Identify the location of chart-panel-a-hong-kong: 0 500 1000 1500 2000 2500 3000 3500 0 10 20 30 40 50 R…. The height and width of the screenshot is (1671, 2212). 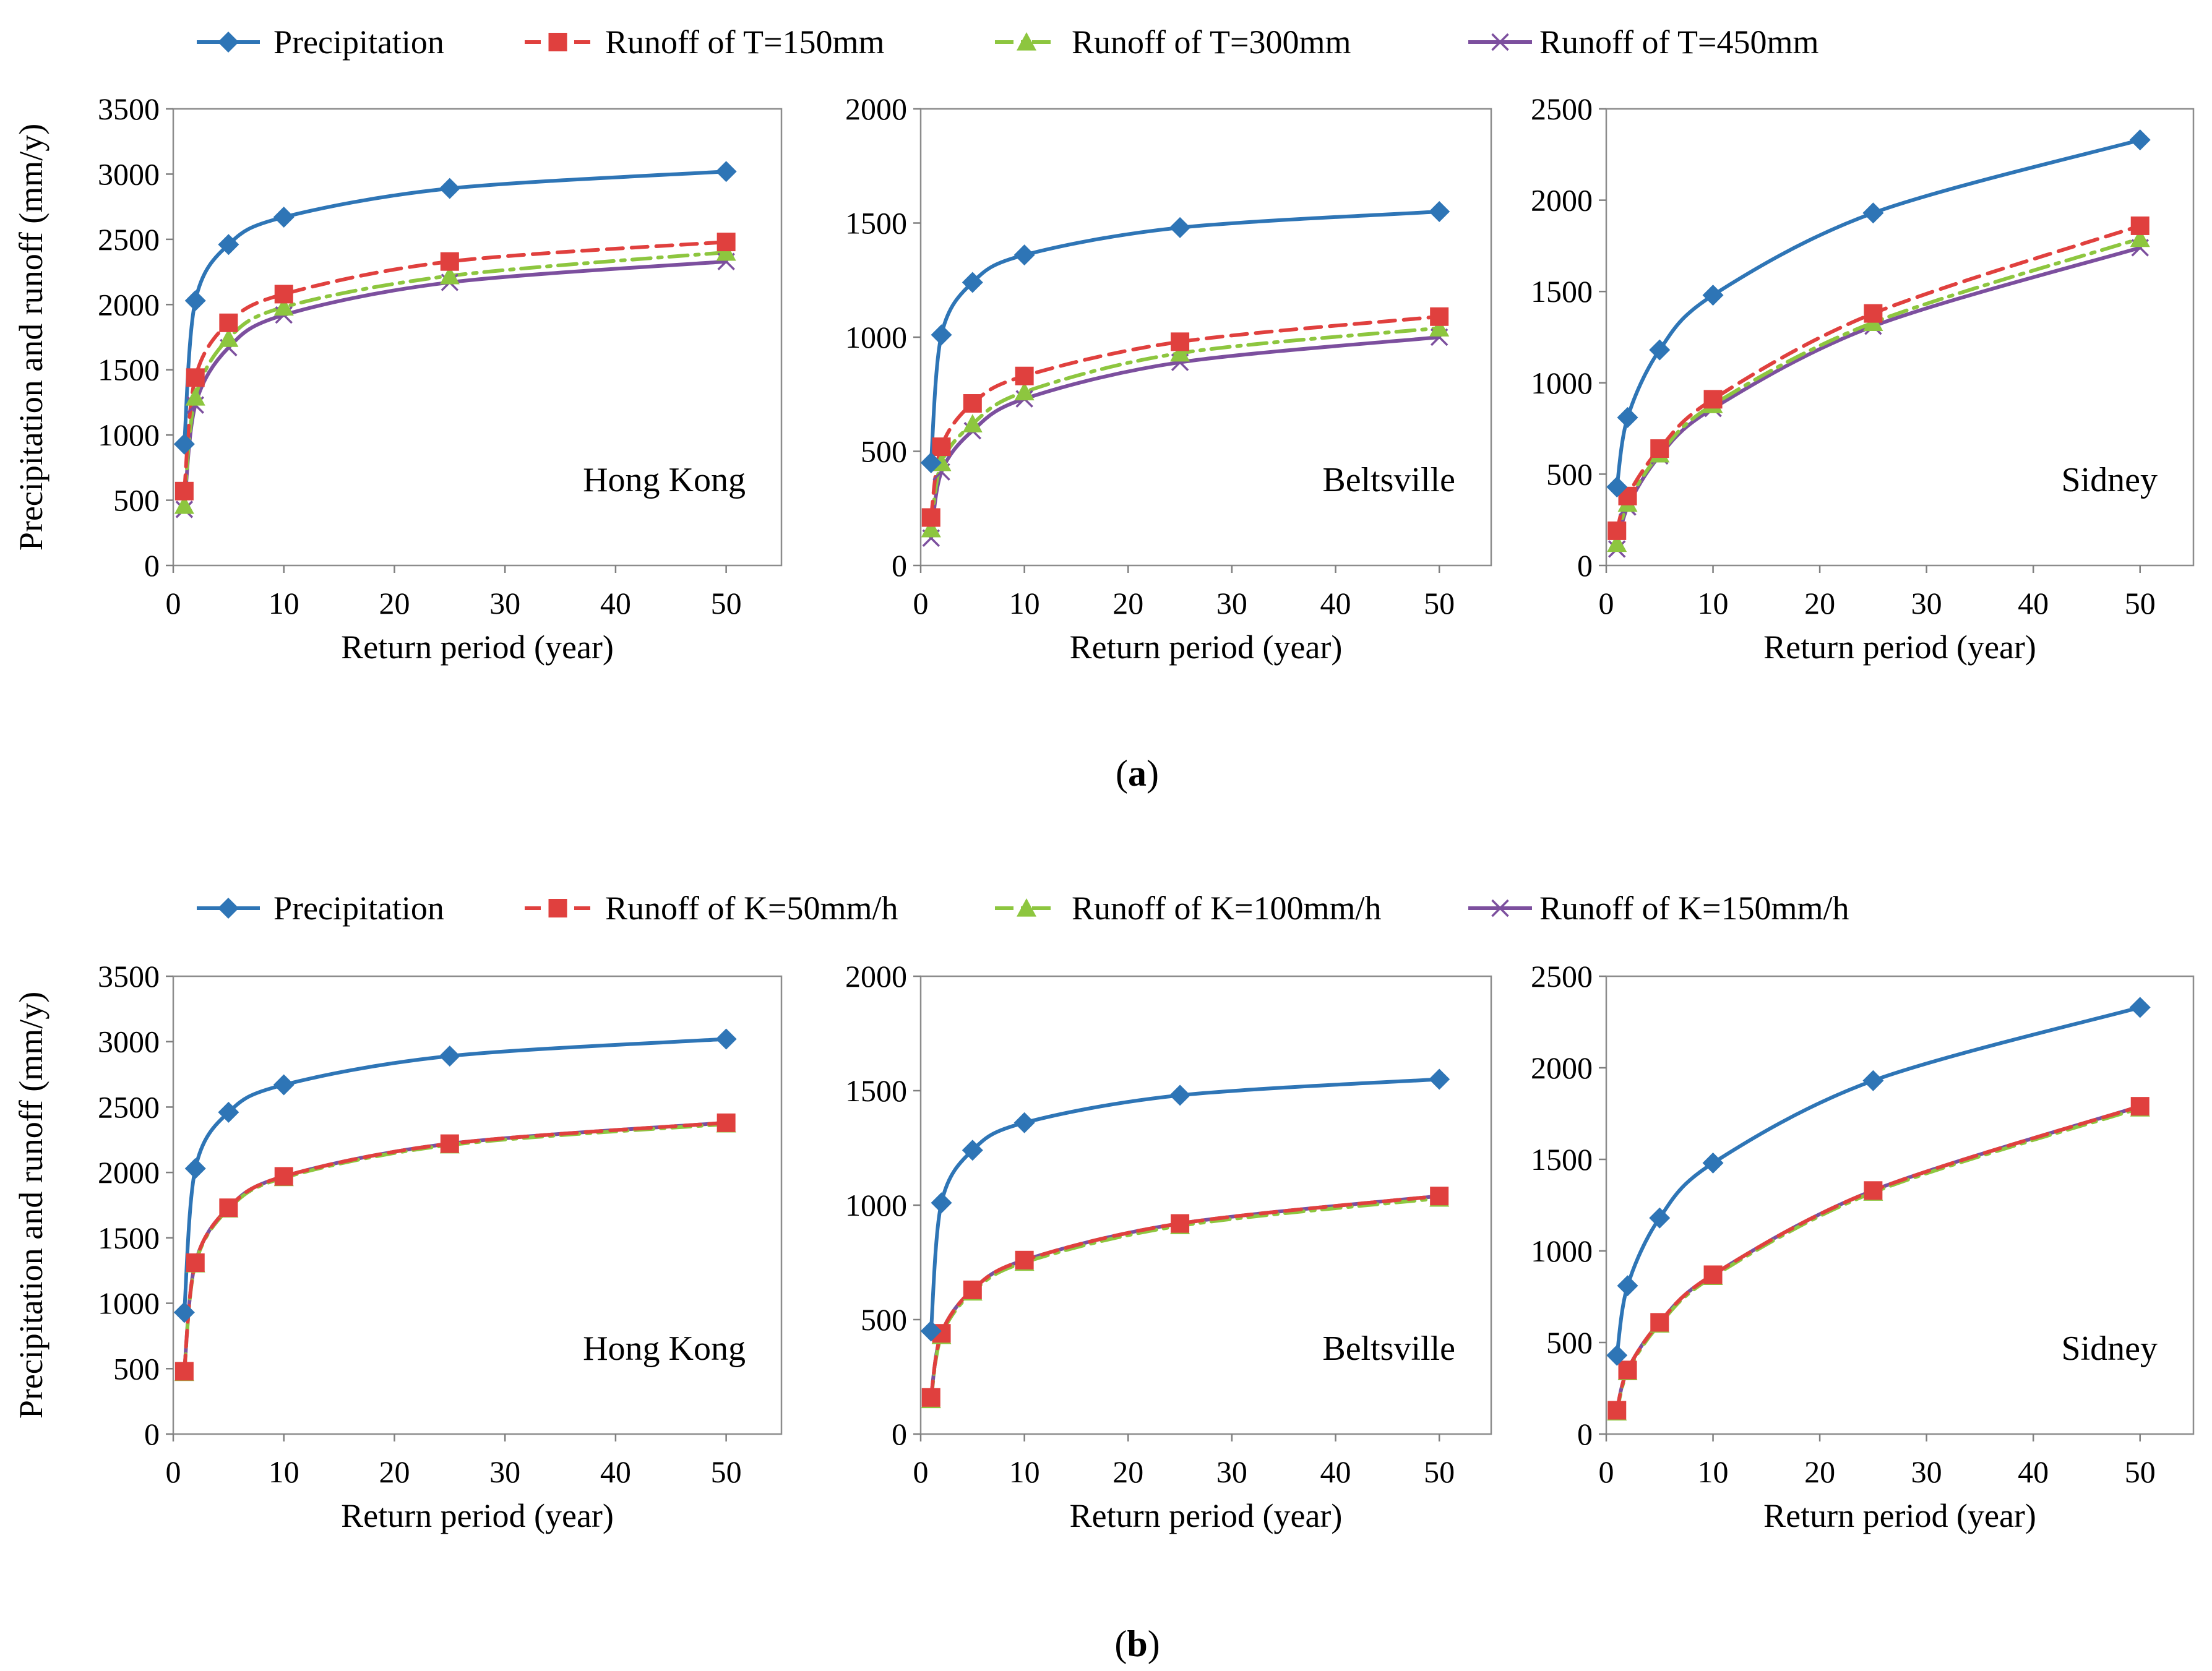
(397, 379).